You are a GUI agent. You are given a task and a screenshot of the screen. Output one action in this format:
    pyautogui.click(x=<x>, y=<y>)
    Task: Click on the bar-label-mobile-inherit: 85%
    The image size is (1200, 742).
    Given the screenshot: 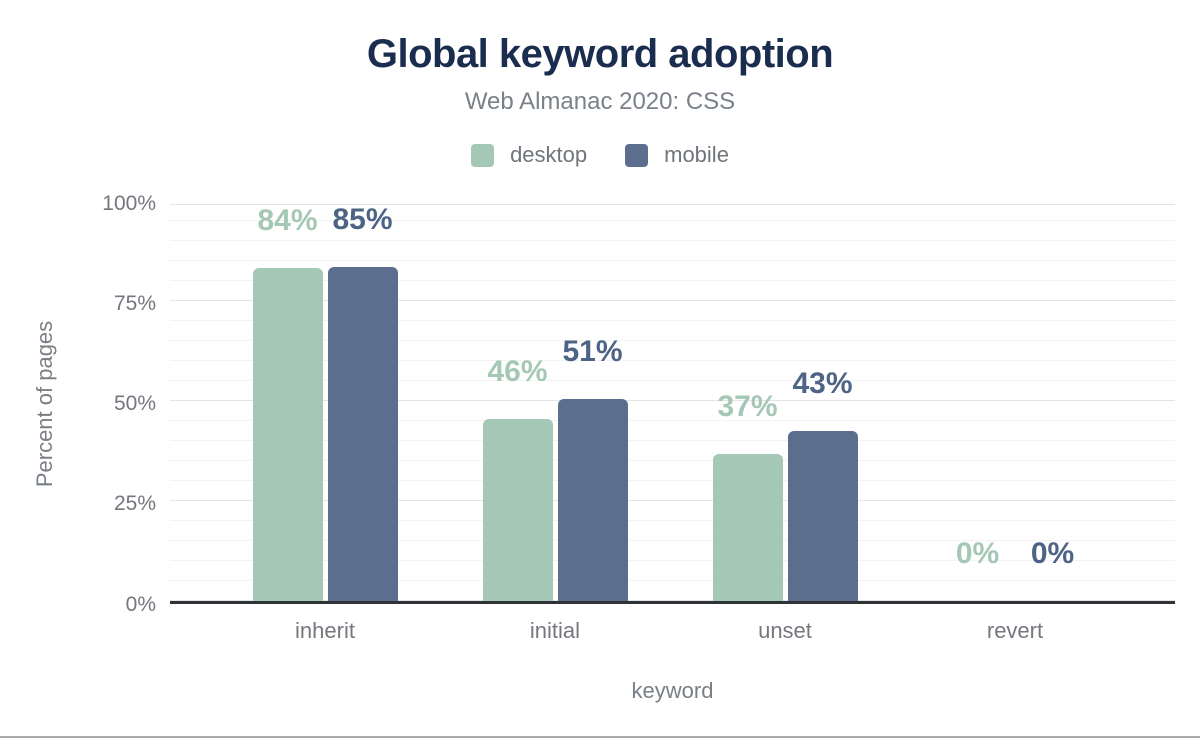 What is the action you would take?
    pyautogui.click(x=362, y=219)
    